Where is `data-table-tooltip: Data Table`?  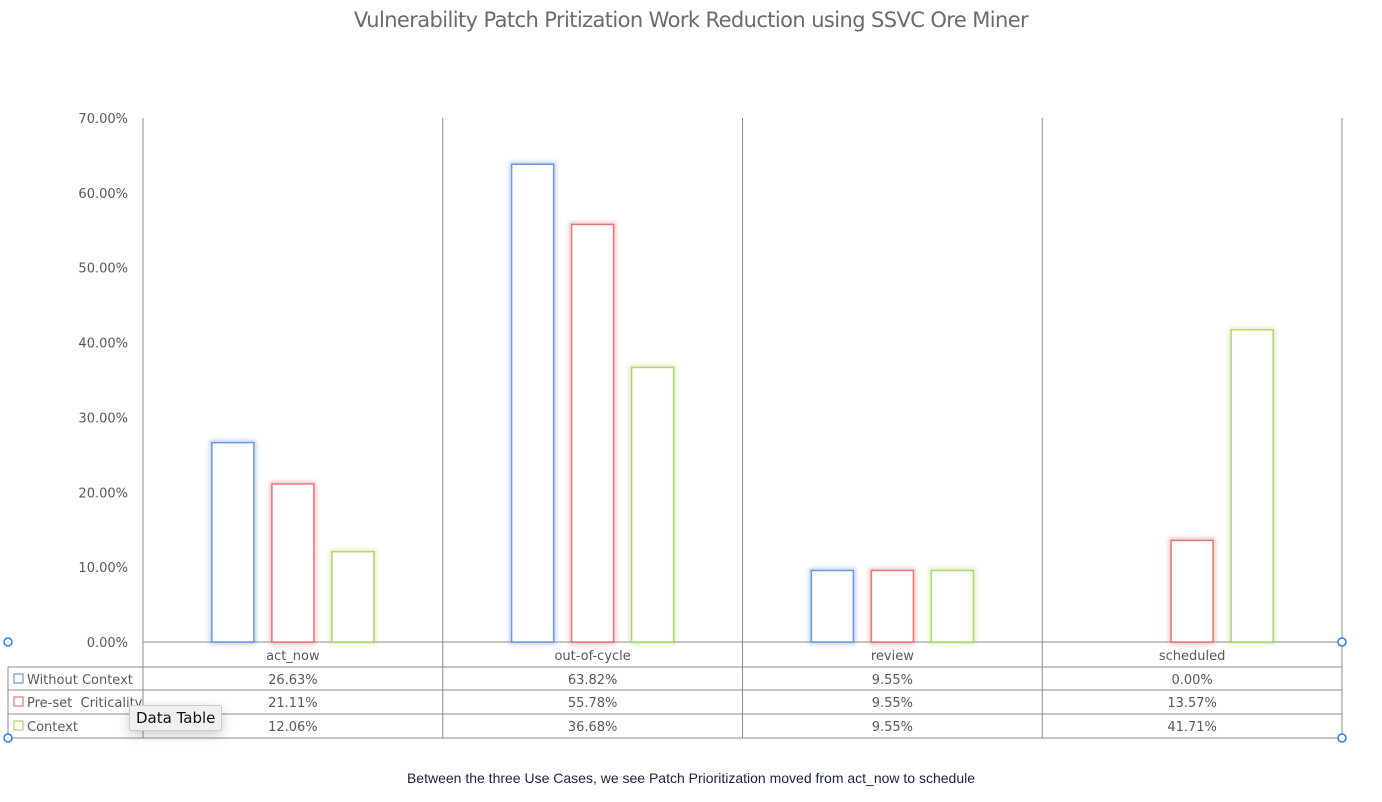 data-table-tooltip: Data Table is located at coordinates (176, 718).